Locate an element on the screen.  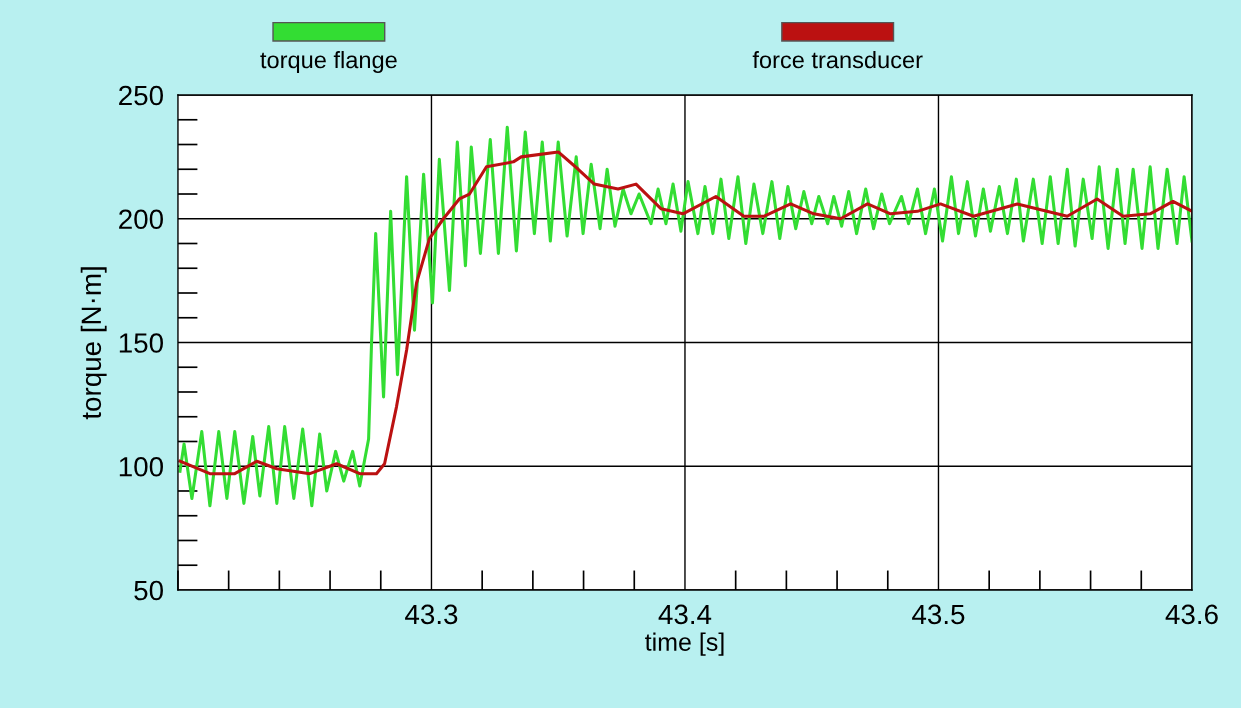
y-tick-label: 250 is located at coordinates (141, 95).